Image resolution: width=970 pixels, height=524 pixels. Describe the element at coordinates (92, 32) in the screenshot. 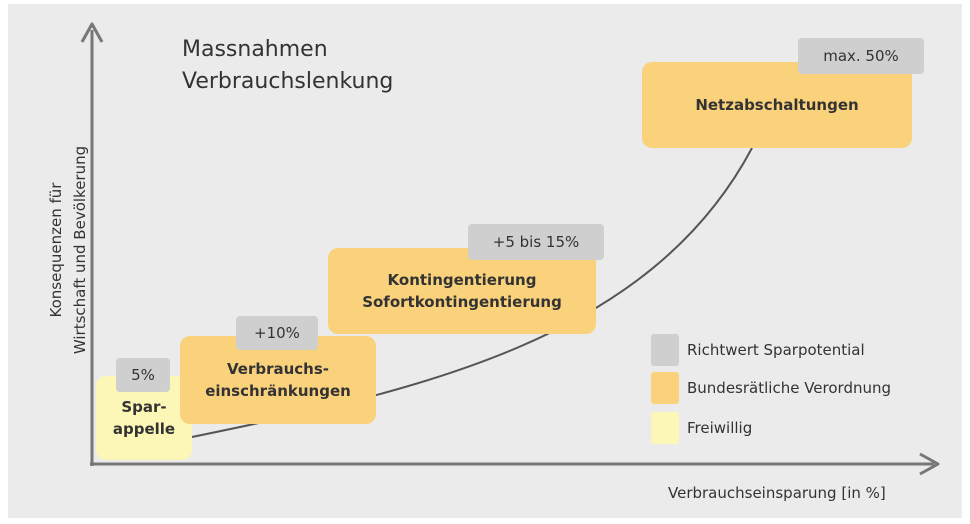

I see `y-axis-arrowhead` at that location.